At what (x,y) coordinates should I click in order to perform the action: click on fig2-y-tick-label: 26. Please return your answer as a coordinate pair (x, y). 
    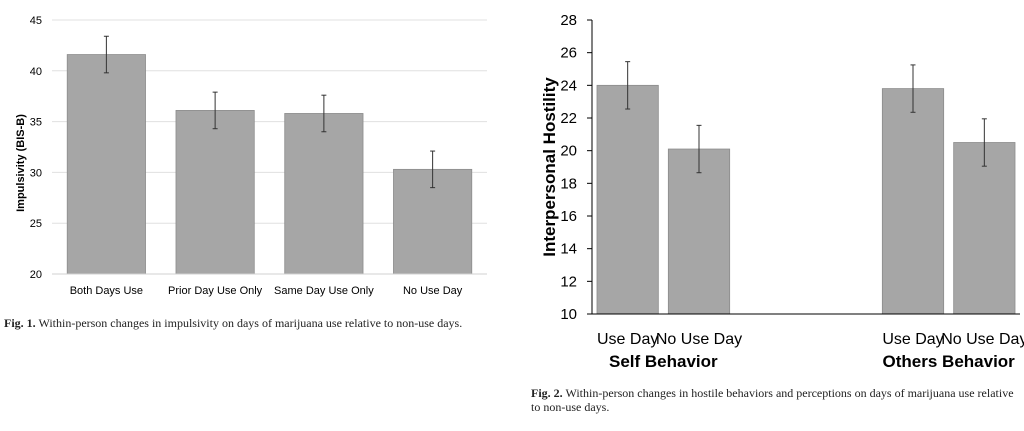
    Looking at the image, I should click on (568, 53).